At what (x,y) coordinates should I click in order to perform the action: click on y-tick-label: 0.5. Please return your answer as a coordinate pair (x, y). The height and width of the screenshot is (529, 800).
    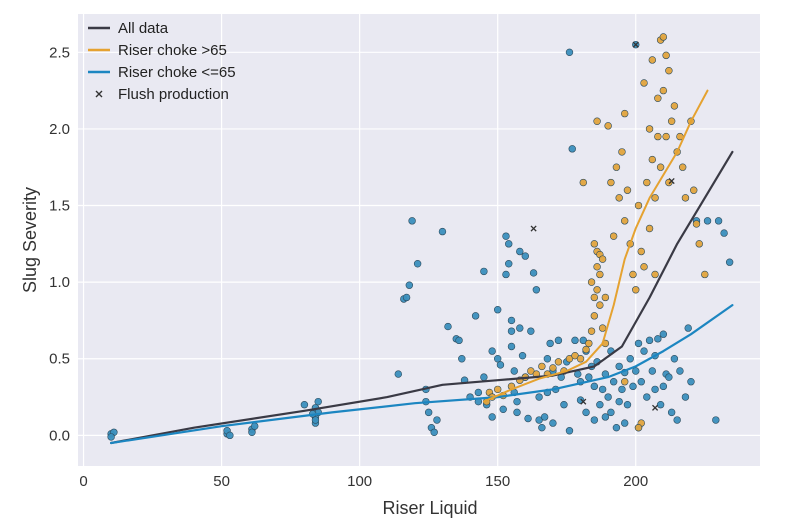
    Looking at the image, I should click on (59, 359).